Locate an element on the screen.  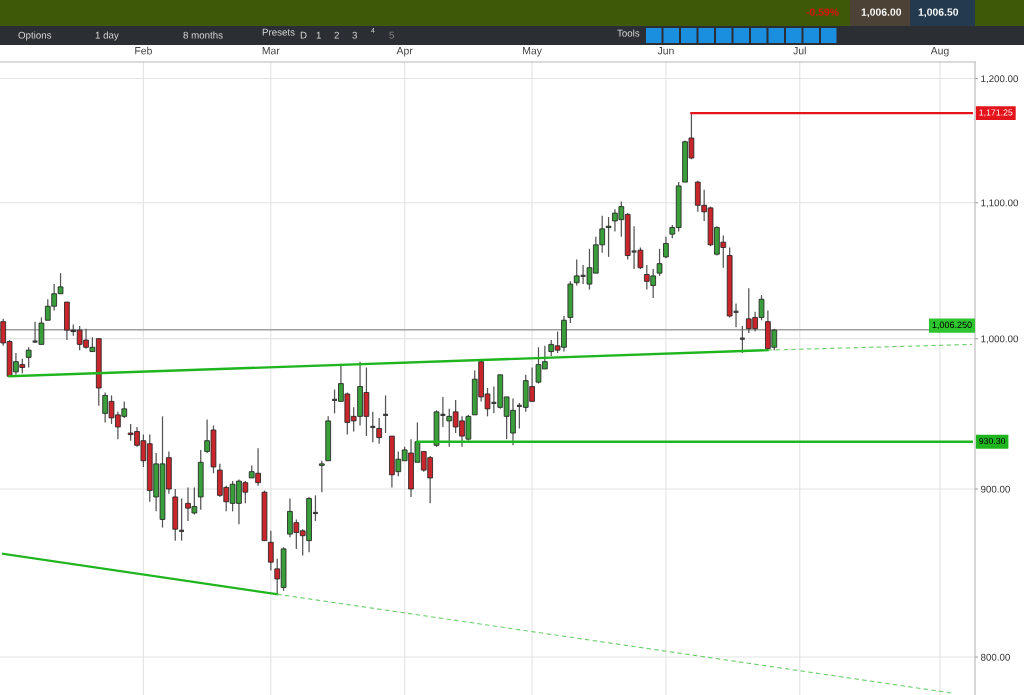
x-tick-label: Jul is located at coordinates (799, 50).